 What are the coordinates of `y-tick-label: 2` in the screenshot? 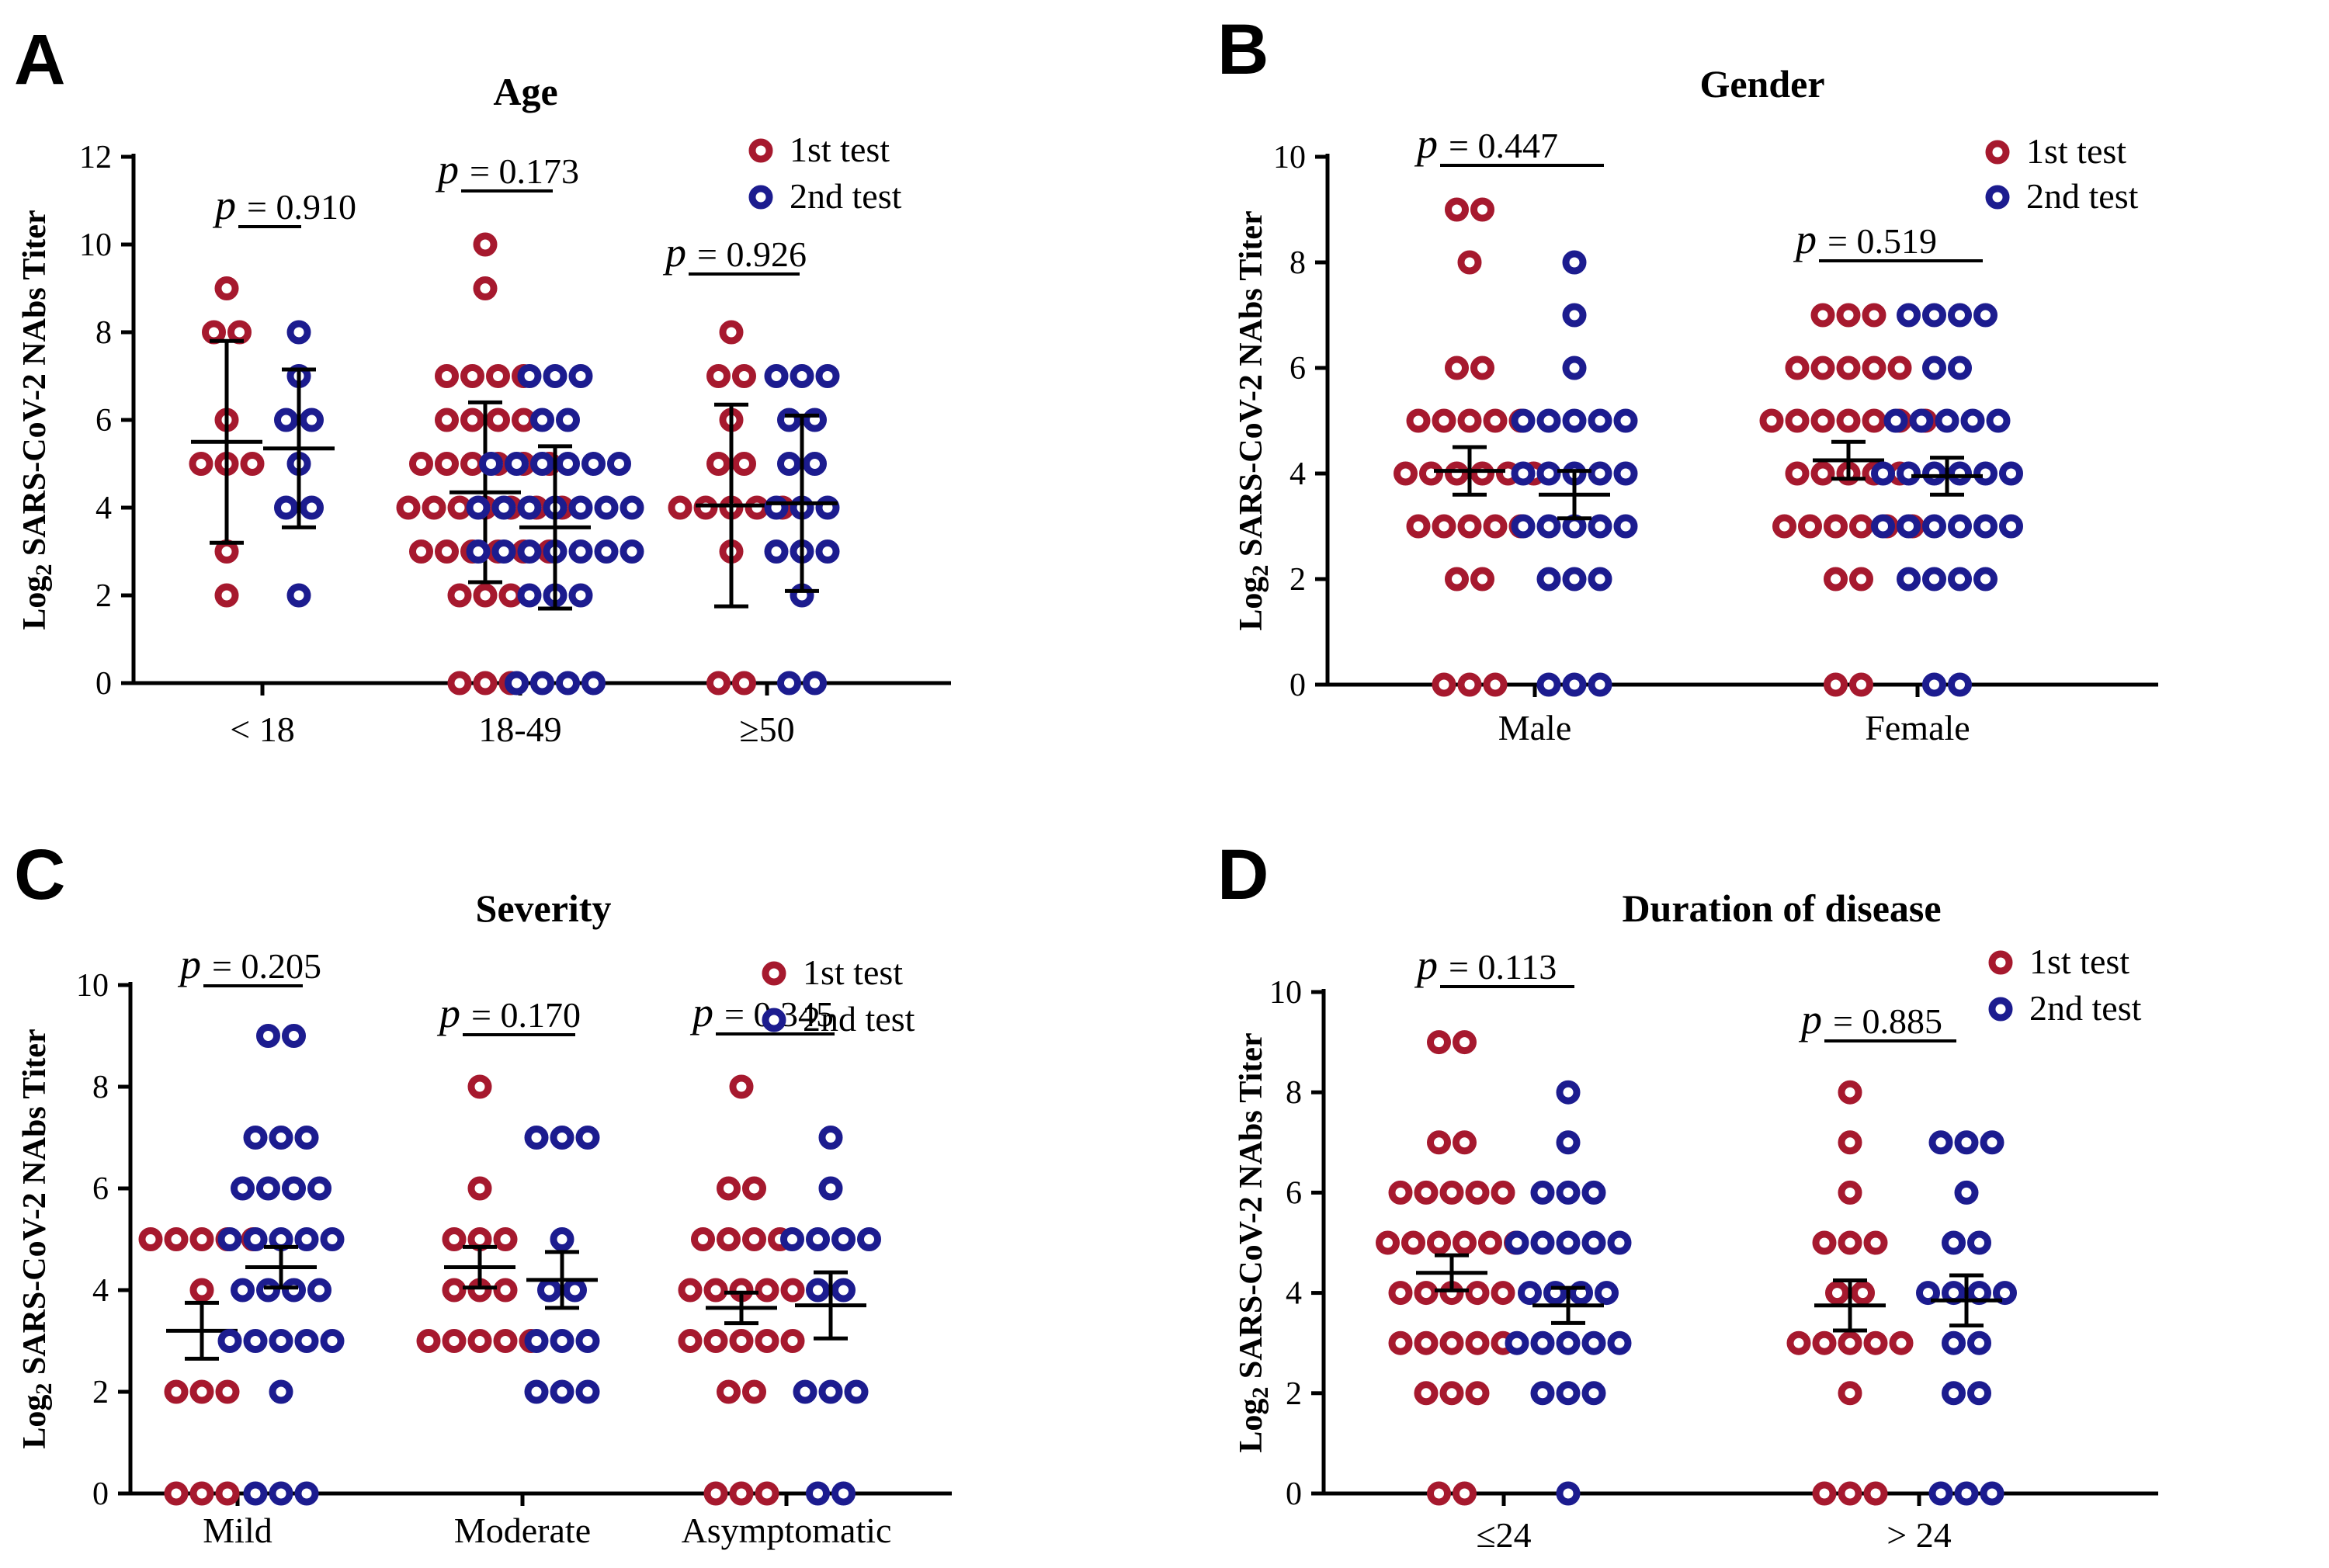 It's located at (1297, 580).